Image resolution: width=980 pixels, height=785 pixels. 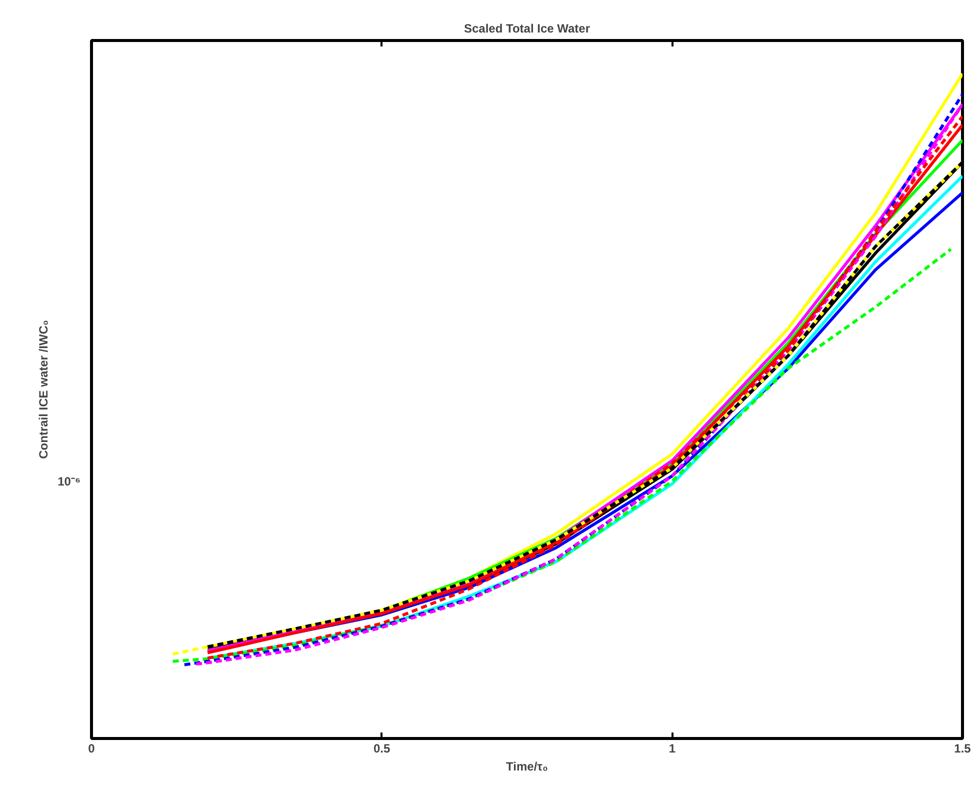 What do you see at coordinates (43, 389) in the screenshot?
I see `y-axis-title: Contrail ICE water /IWC₀` at bounding box center [43, 389].